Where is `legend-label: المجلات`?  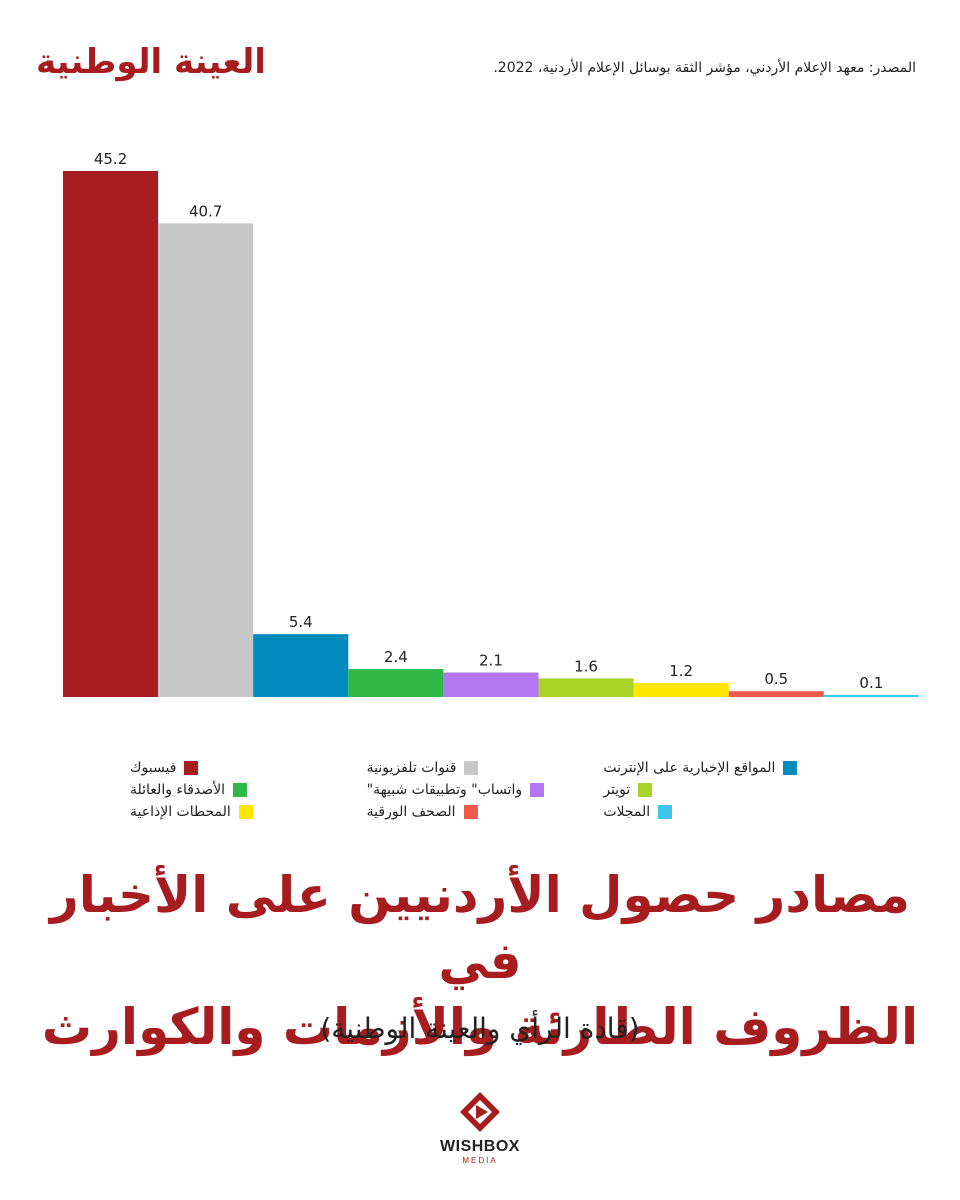 legend-label: المجلات is located at coordinates (627, 812).